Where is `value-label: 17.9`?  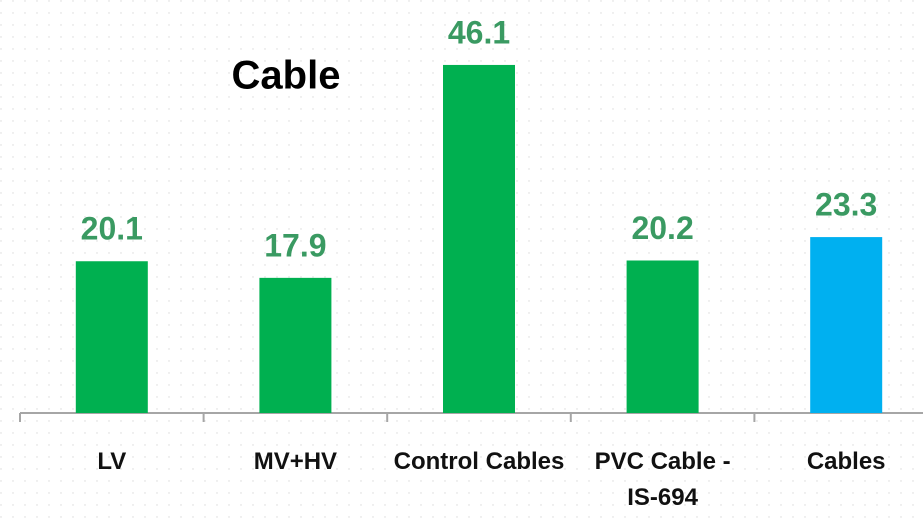
value-label: 17.9 is located at coordinates (295, 245).